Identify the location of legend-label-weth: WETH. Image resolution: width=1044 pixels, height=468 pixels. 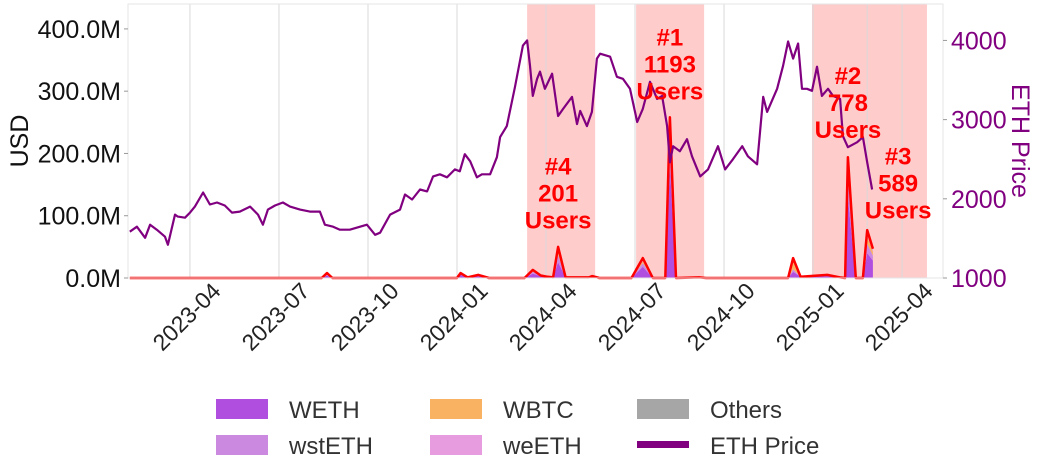
(324, 410).